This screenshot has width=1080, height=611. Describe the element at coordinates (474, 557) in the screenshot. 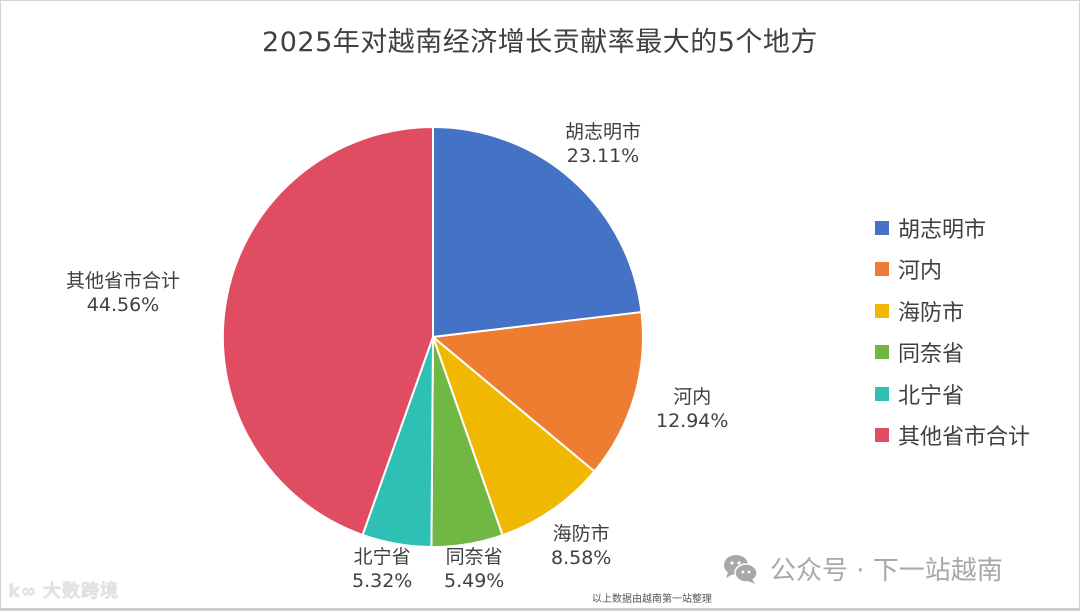

I see `data-label-name: 同奈省` at that location.